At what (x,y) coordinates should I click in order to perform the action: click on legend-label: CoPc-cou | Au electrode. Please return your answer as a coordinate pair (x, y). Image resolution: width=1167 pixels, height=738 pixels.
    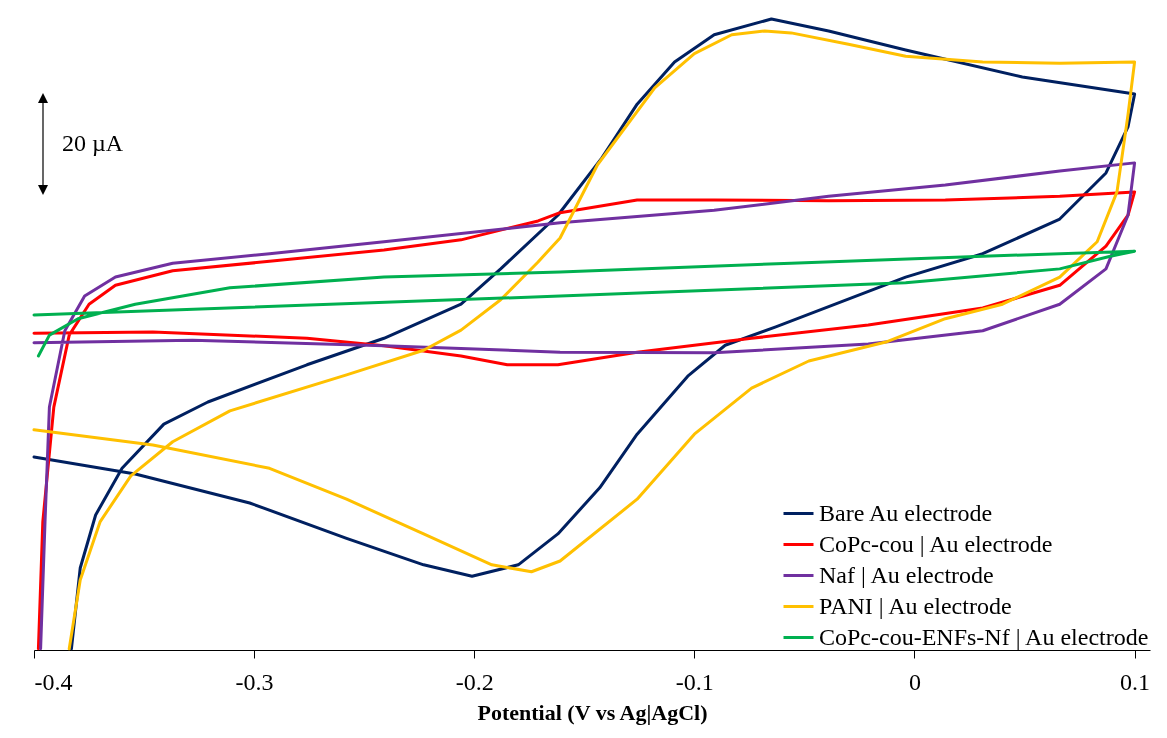
    Looking at the image, I should click on (936, 543).